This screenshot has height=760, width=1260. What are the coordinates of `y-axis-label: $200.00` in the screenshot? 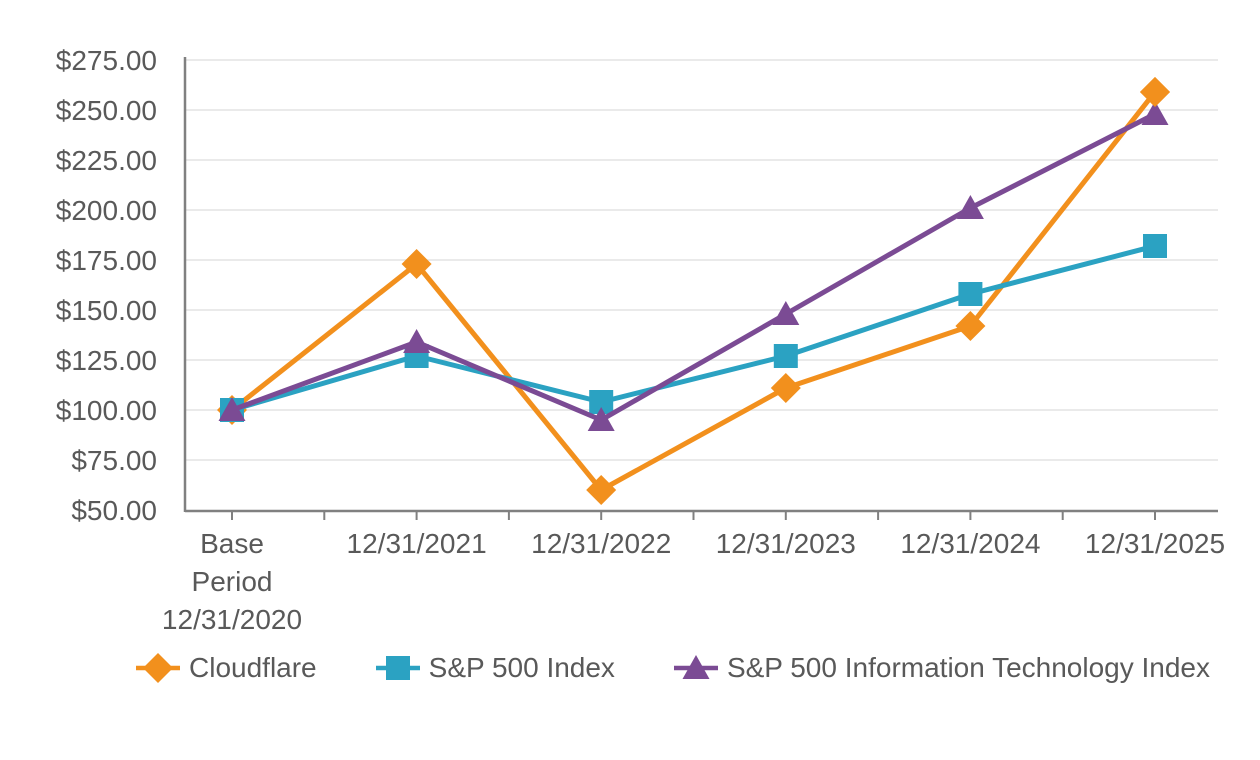 It's located at (106, 210).